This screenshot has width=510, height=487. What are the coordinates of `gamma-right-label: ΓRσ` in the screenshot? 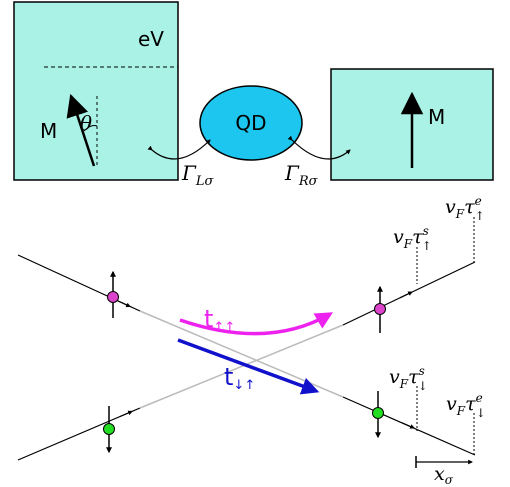 It's located at (301, 175).